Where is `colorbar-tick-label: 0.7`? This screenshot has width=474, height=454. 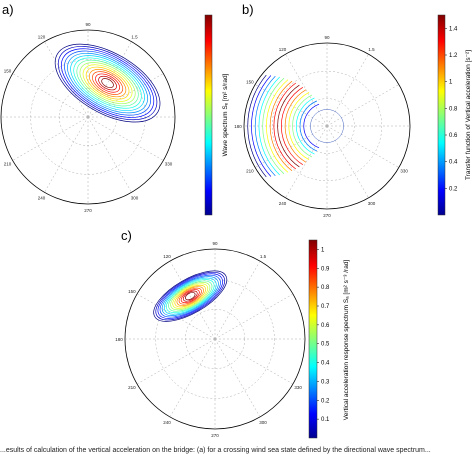 colorbar-tick-label: 0.7 is located at coordinates (325, 307).